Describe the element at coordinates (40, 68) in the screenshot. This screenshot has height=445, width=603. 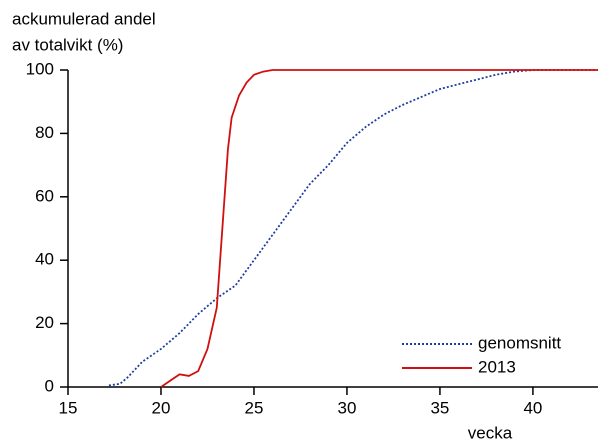
I see `y-tick-label: 100` at that location.